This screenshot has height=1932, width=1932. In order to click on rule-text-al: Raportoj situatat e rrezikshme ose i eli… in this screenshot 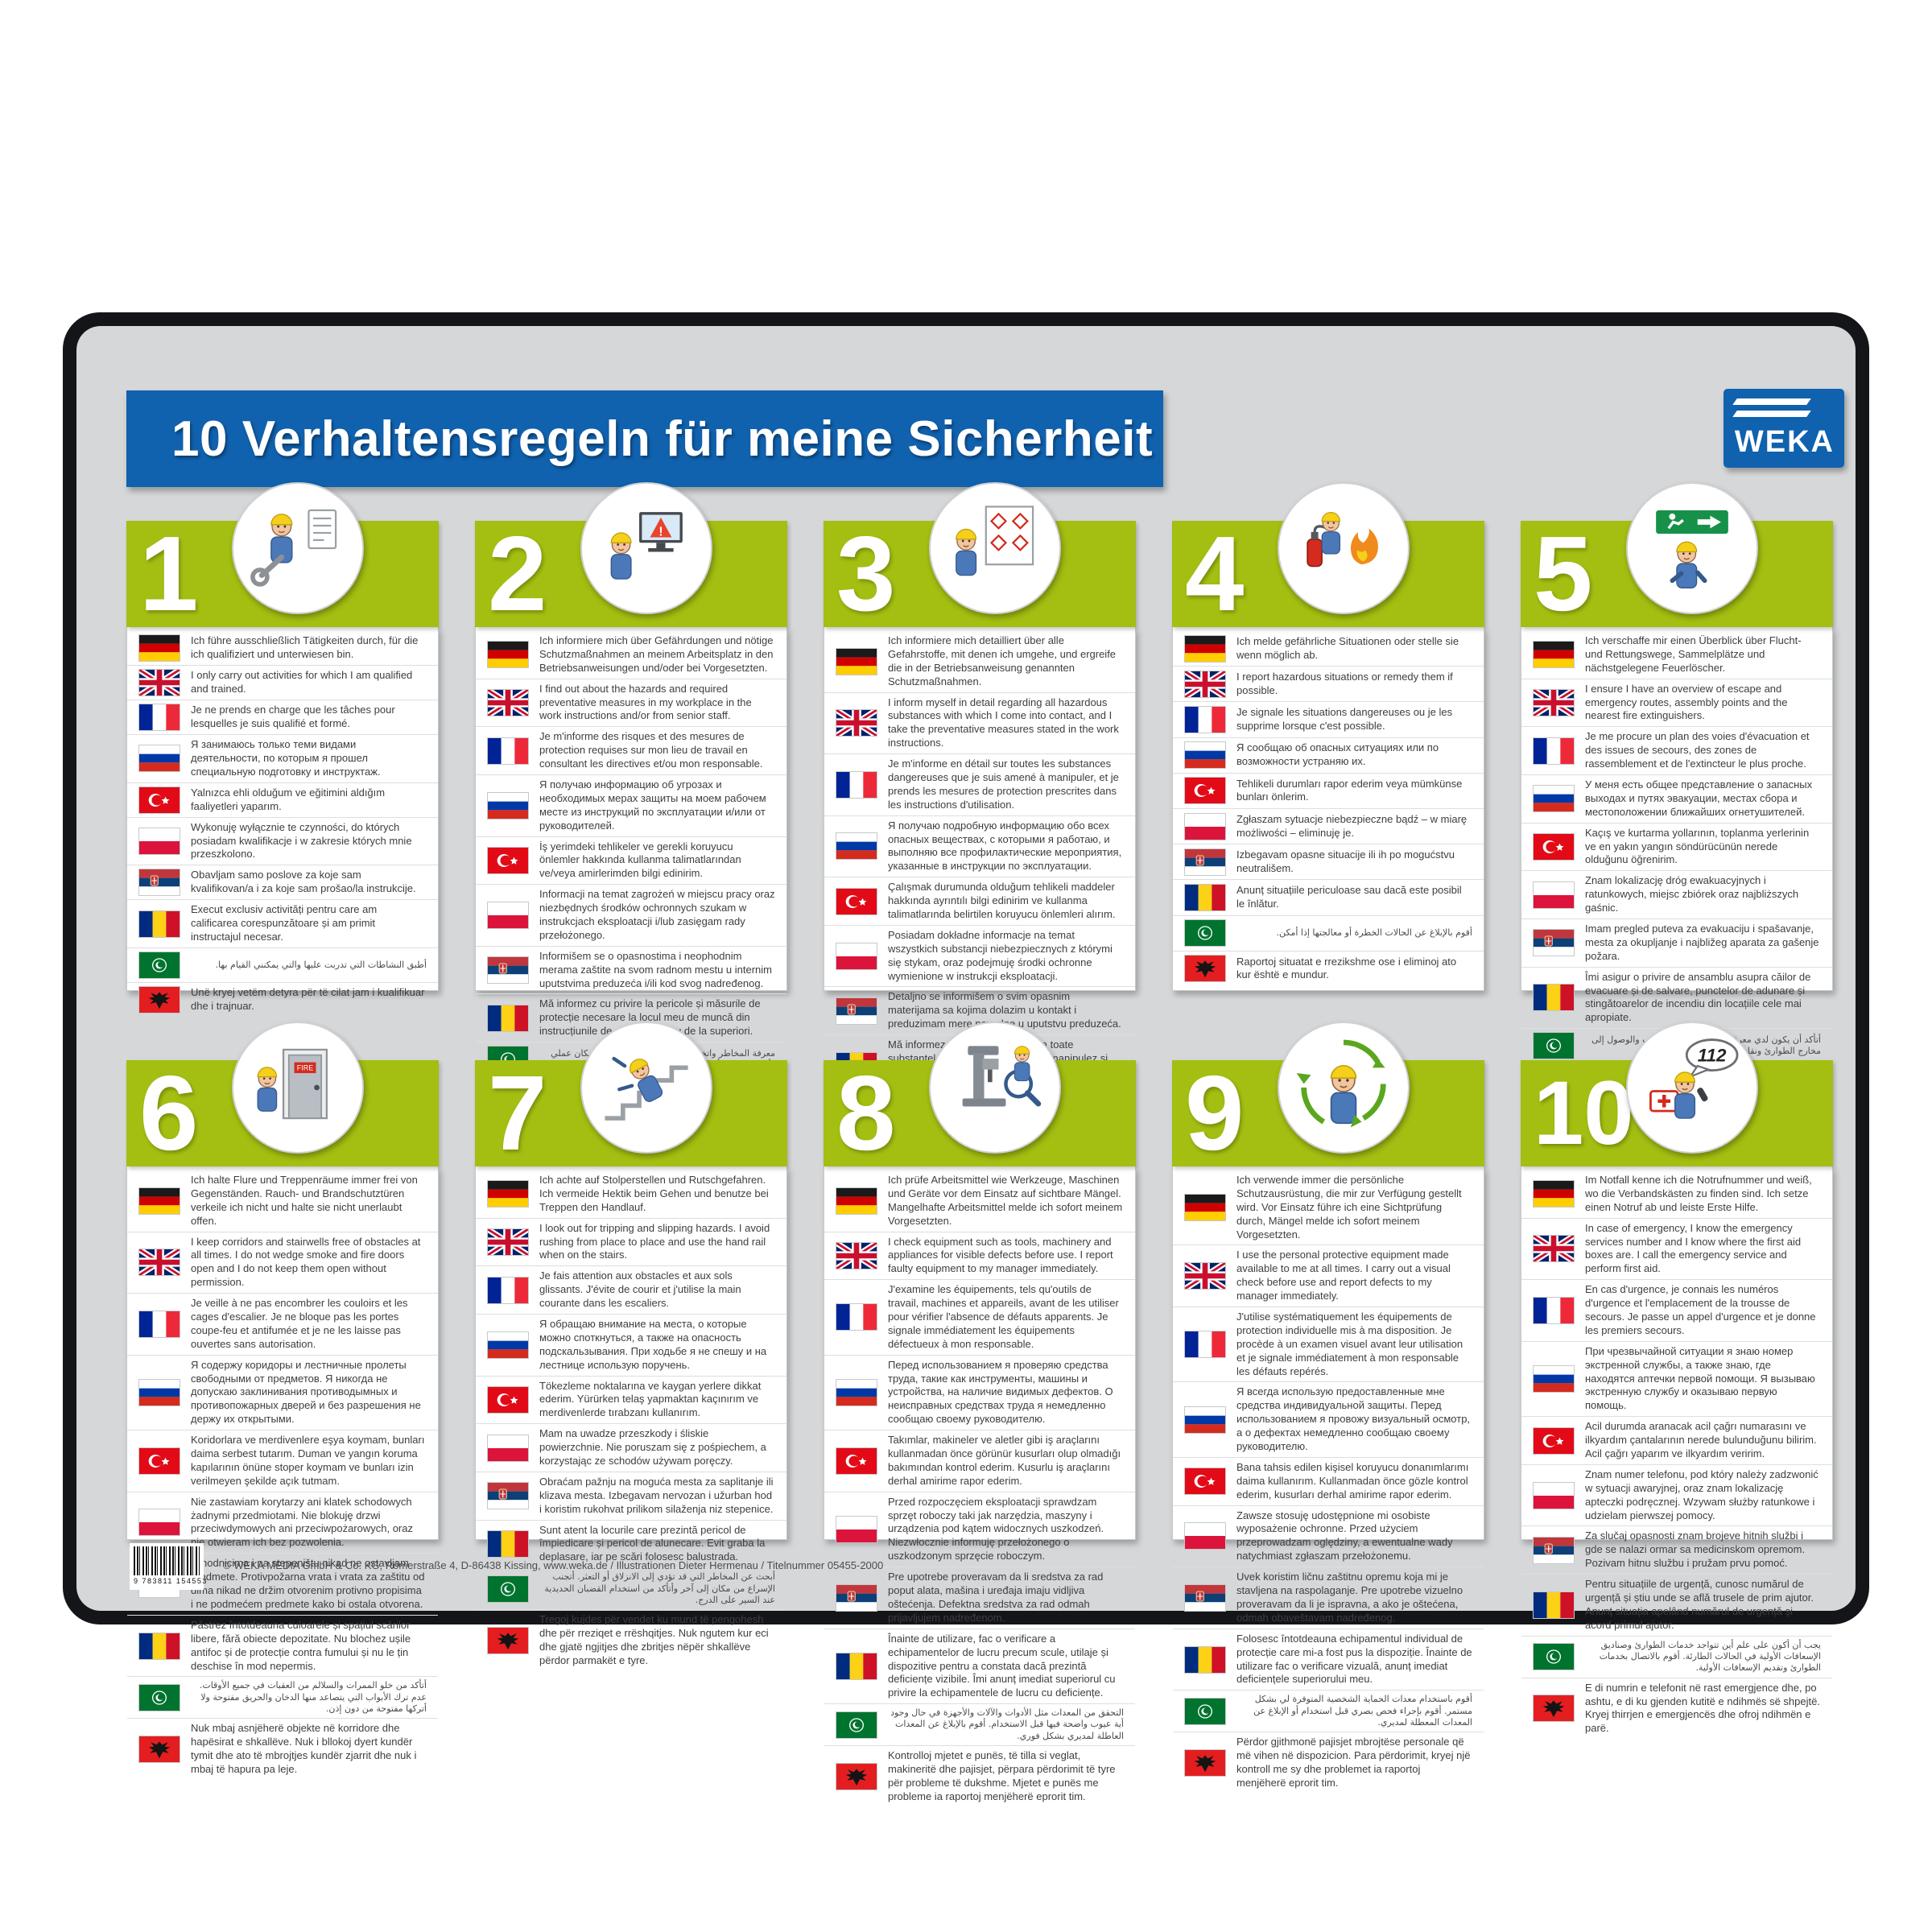, I will do `click(1346, 968)`.